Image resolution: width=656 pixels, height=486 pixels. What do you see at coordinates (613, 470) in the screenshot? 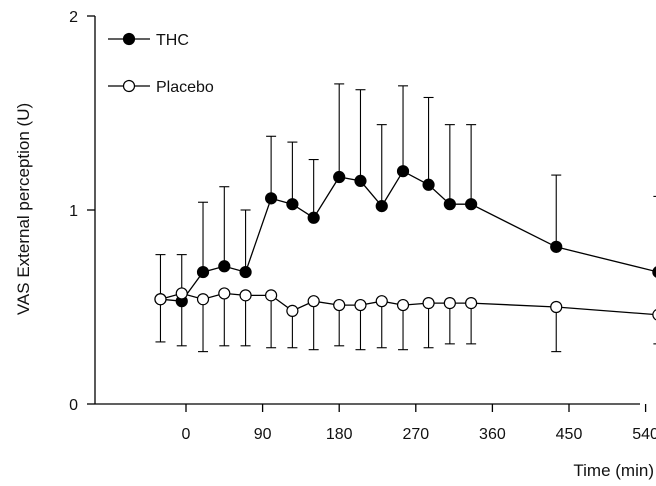
I see `x-axis-title: Time (min)` at bounding box center [613, 470].